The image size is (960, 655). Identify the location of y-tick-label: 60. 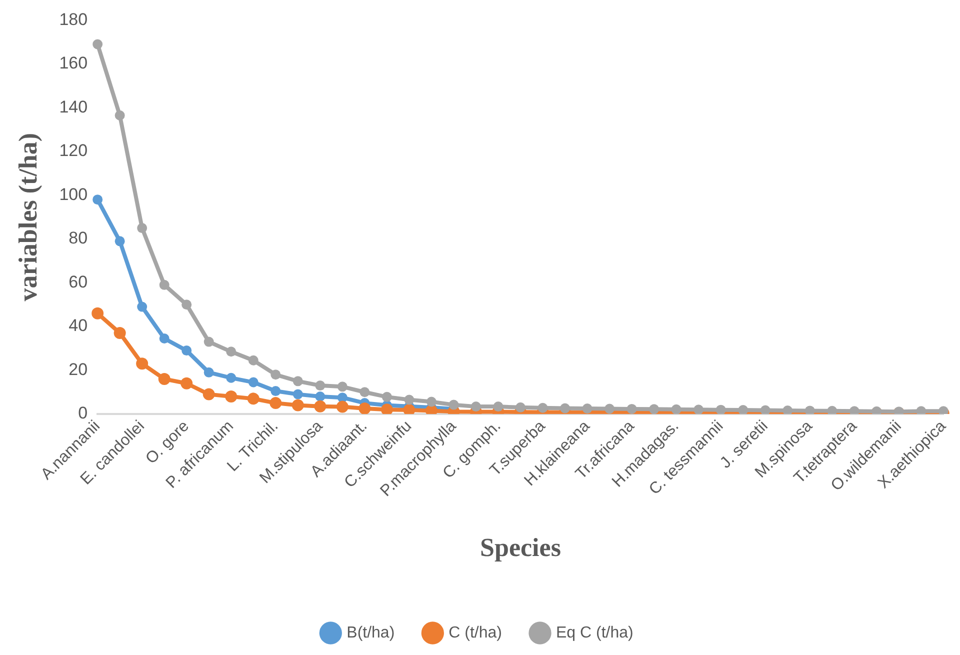
(78, 282).